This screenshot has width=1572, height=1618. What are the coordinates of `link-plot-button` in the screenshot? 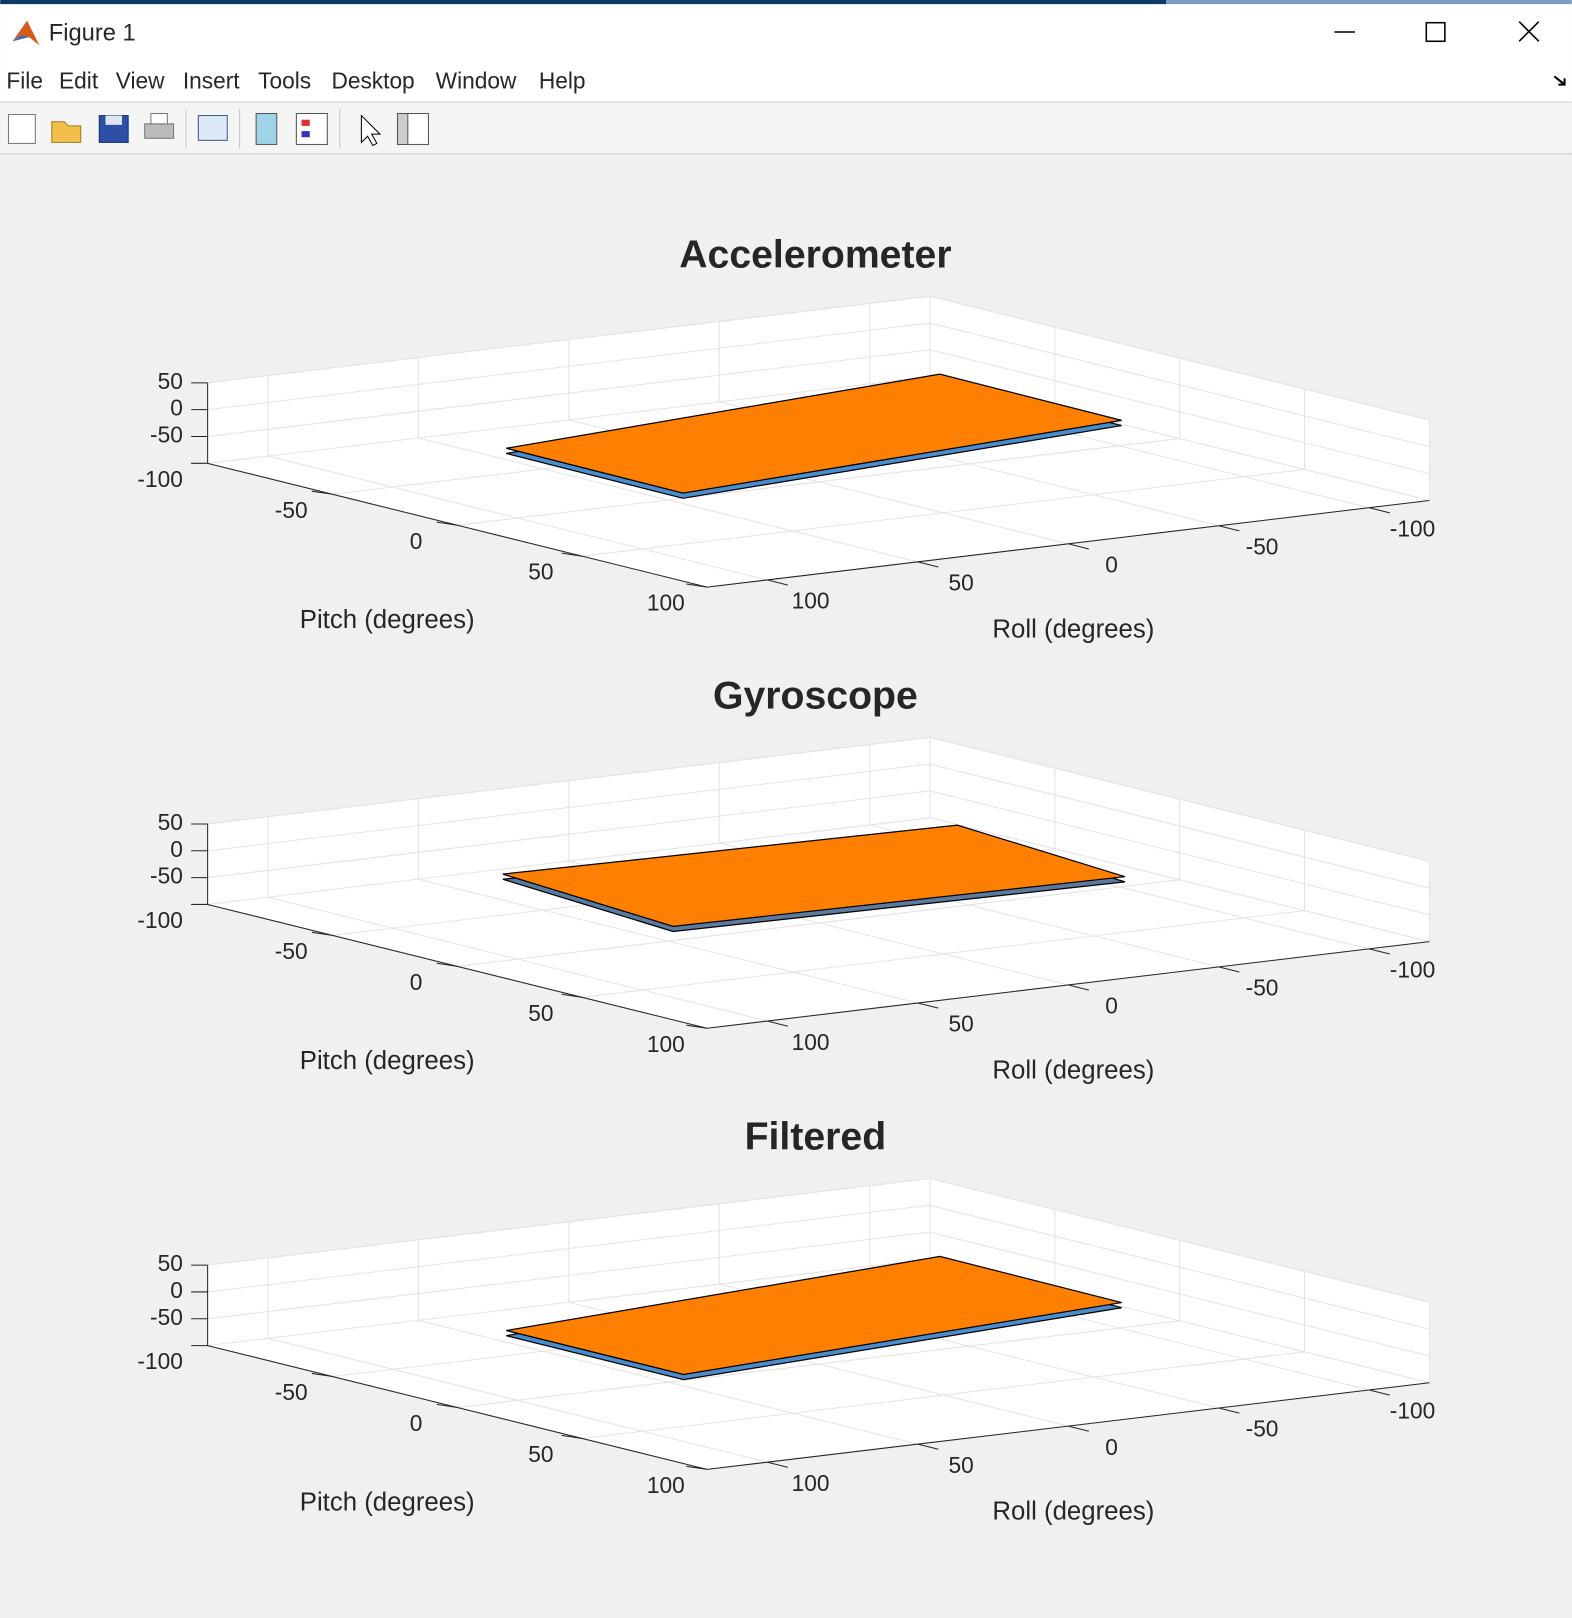 It's located at (212, 128).